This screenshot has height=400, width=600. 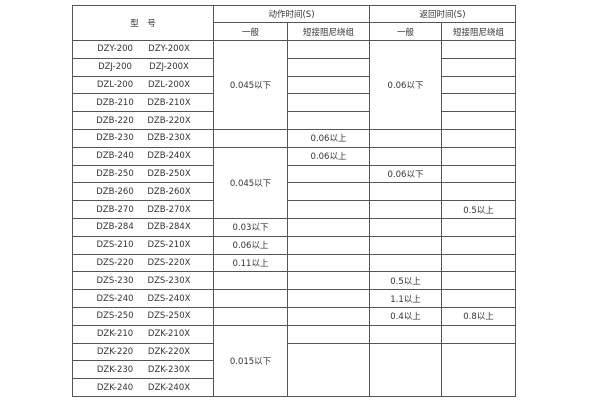 I want to click on model-name: DZS-250, so click(x=115, y=316).